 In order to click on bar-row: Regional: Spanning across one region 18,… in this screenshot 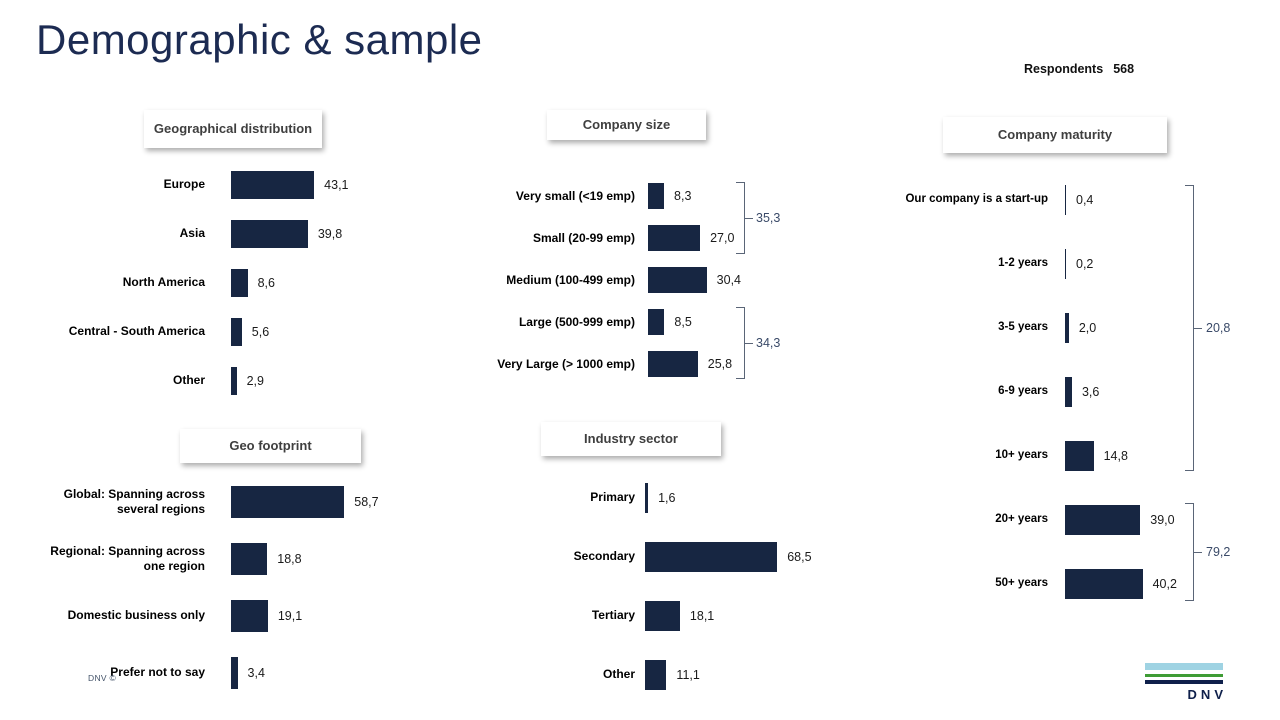, I will do `click(250, 558)`.